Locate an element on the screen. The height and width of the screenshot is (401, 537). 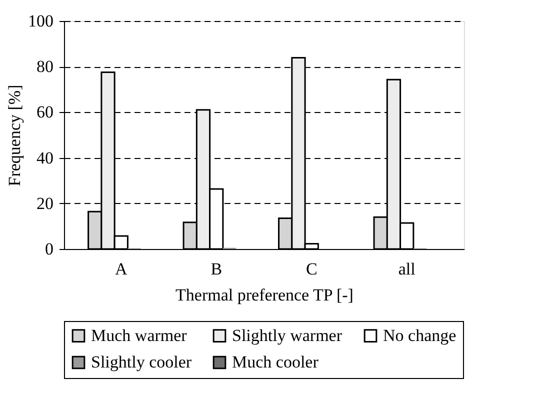
x-tick-label: C is located at coordinates (312, 269).